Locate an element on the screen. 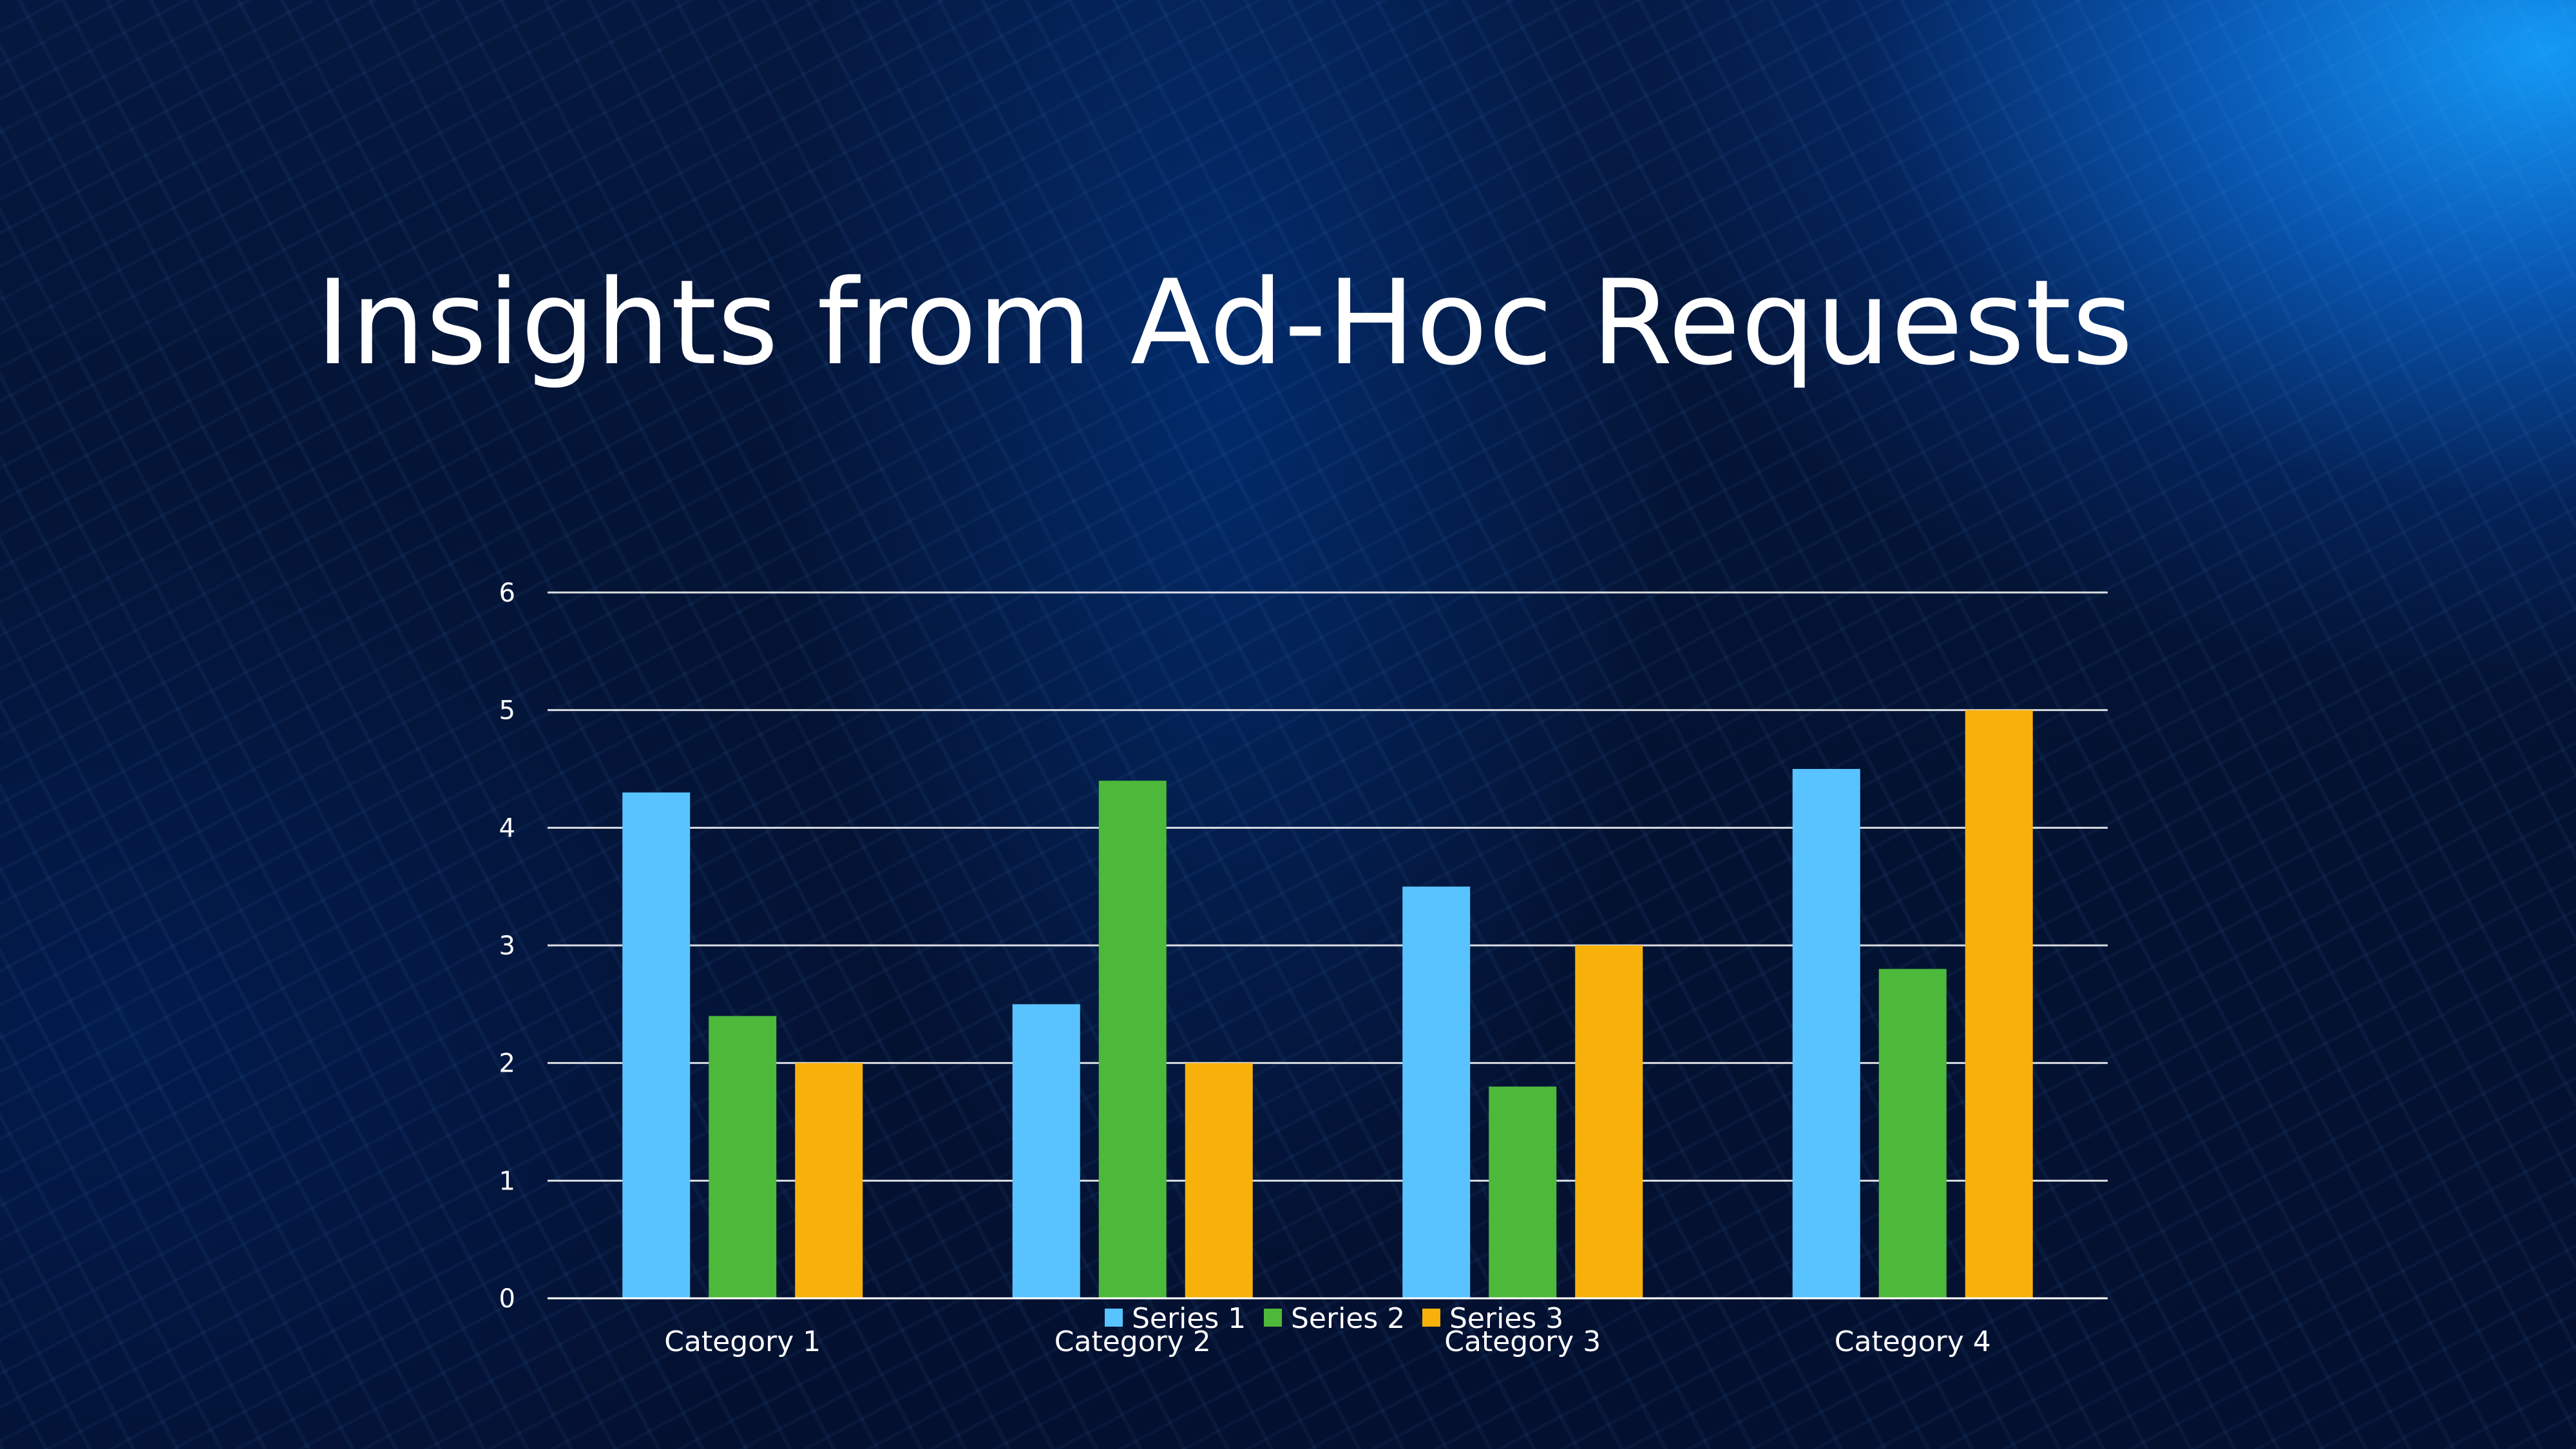  bar-series-3-cat2 is located at coordinates (1219, 1180).